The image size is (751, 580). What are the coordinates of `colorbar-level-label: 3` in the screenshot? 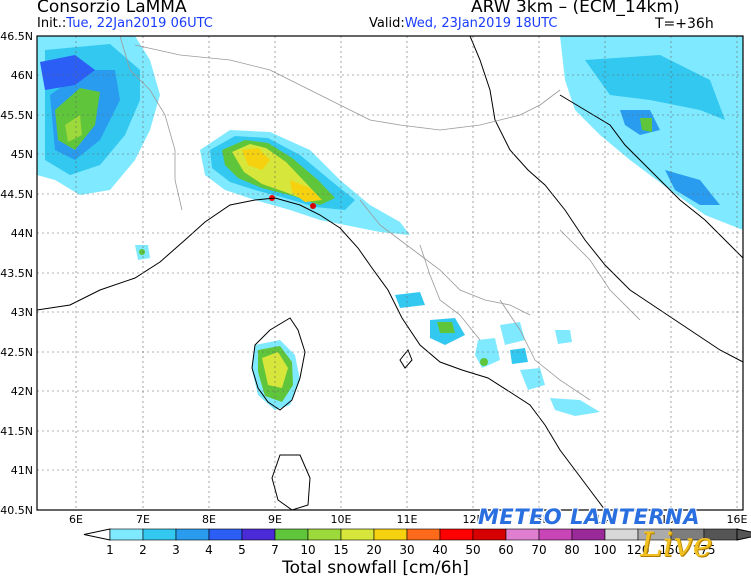 It's located at (176, 550).